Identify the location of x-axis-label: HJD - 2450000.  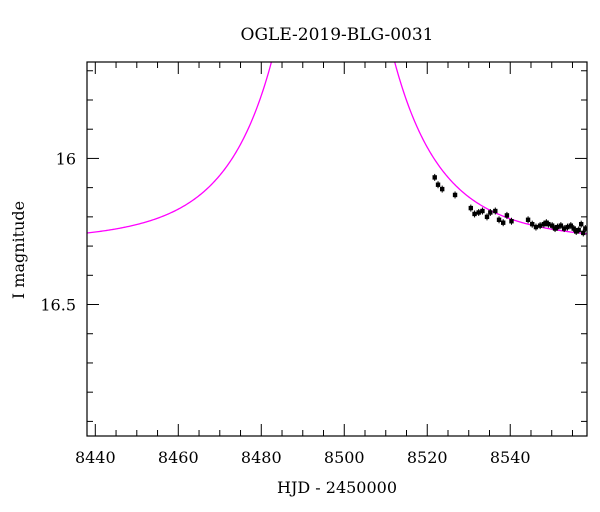
(337, 487).